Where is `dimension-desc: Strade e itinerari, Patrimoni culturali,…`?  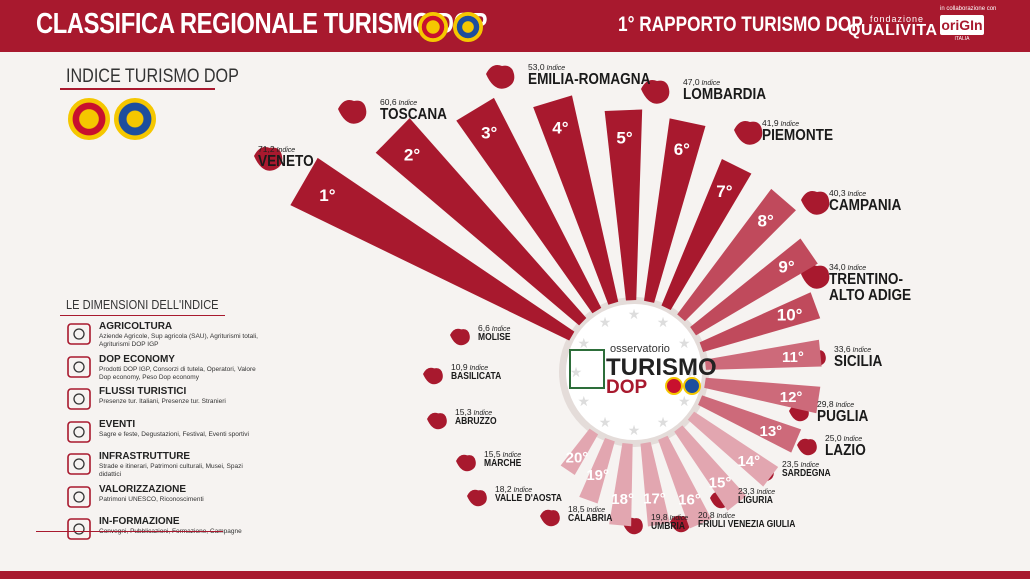 dimension-desc: Strade e itinerari, Patrimoni culturali,… is located at coordinates (171, 470).